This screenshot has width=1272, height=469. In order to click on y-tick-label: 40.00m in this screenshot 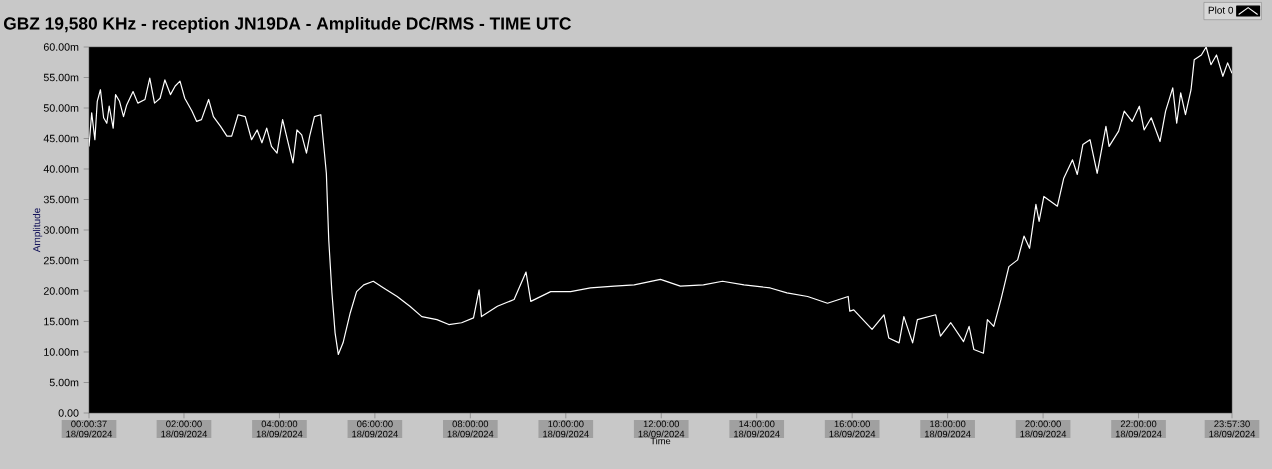, I will do `click(61, 169)`.